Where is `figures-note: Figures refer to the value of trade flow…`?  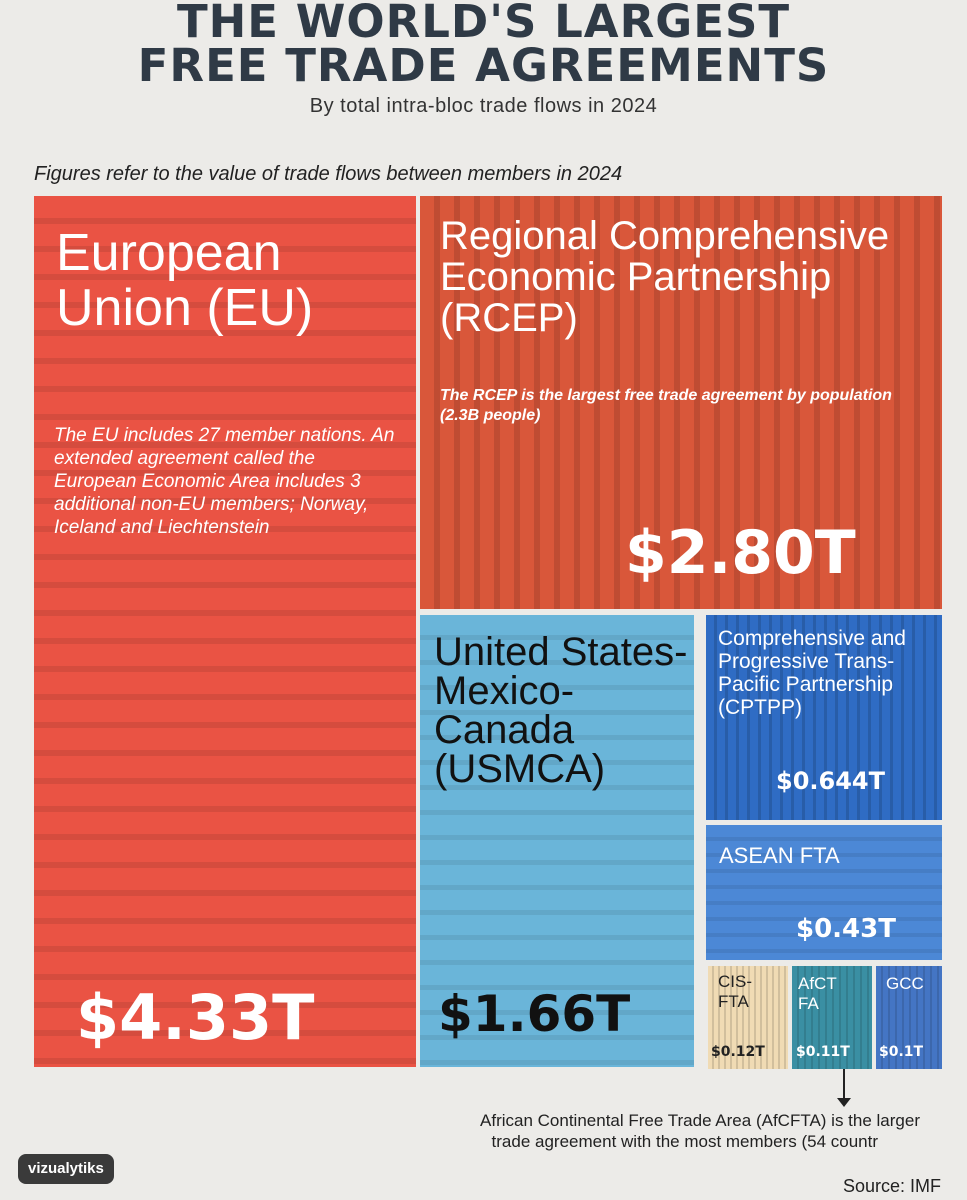 figures-note: Figures refer to the value of trade flow… is located at coordinates (328, 174).